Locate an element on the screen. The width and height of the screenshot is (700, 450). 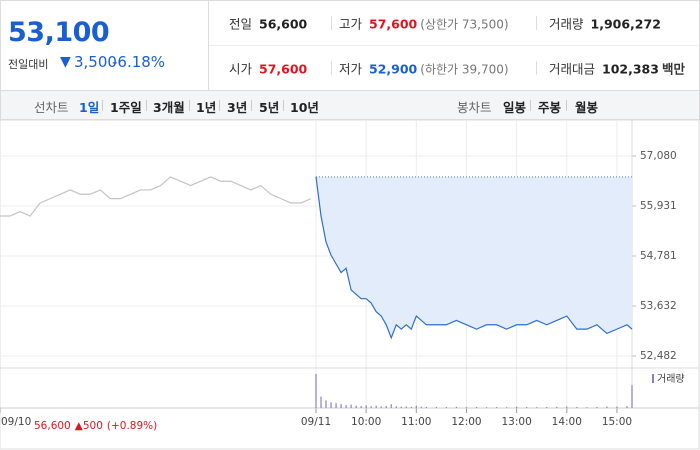
x-tick-label: 12:00 is located at coordinates (466, 422).